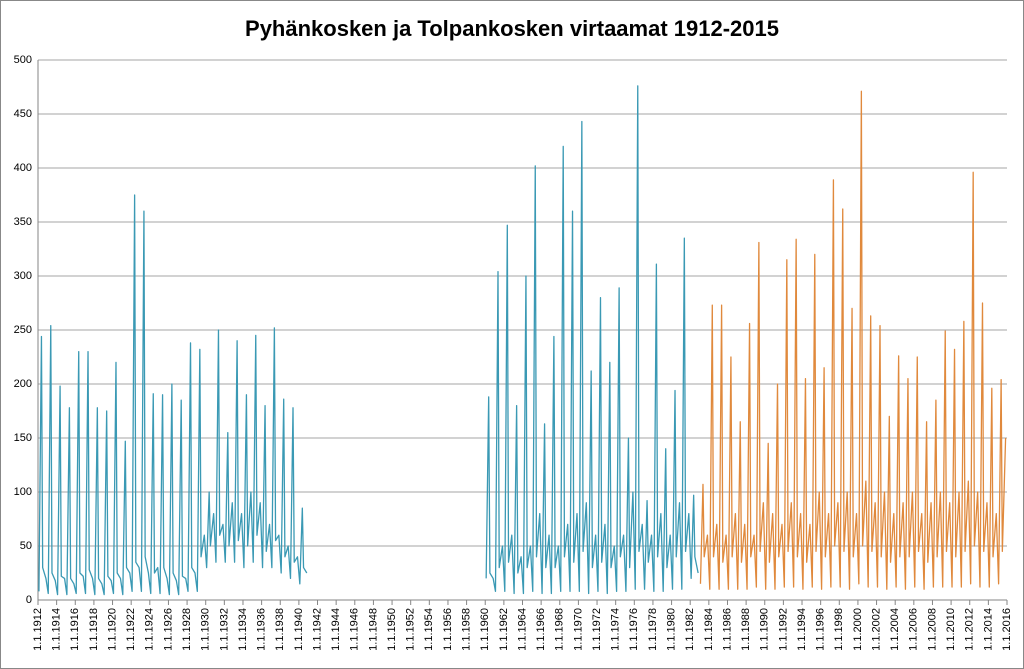 The width and height of the screenshot is (1024, 669). What do you see at coordinates (1007, 629) in the screenshot?
I see `x-tick-label: 1.1.2016` at bounding box center [1007, 629].